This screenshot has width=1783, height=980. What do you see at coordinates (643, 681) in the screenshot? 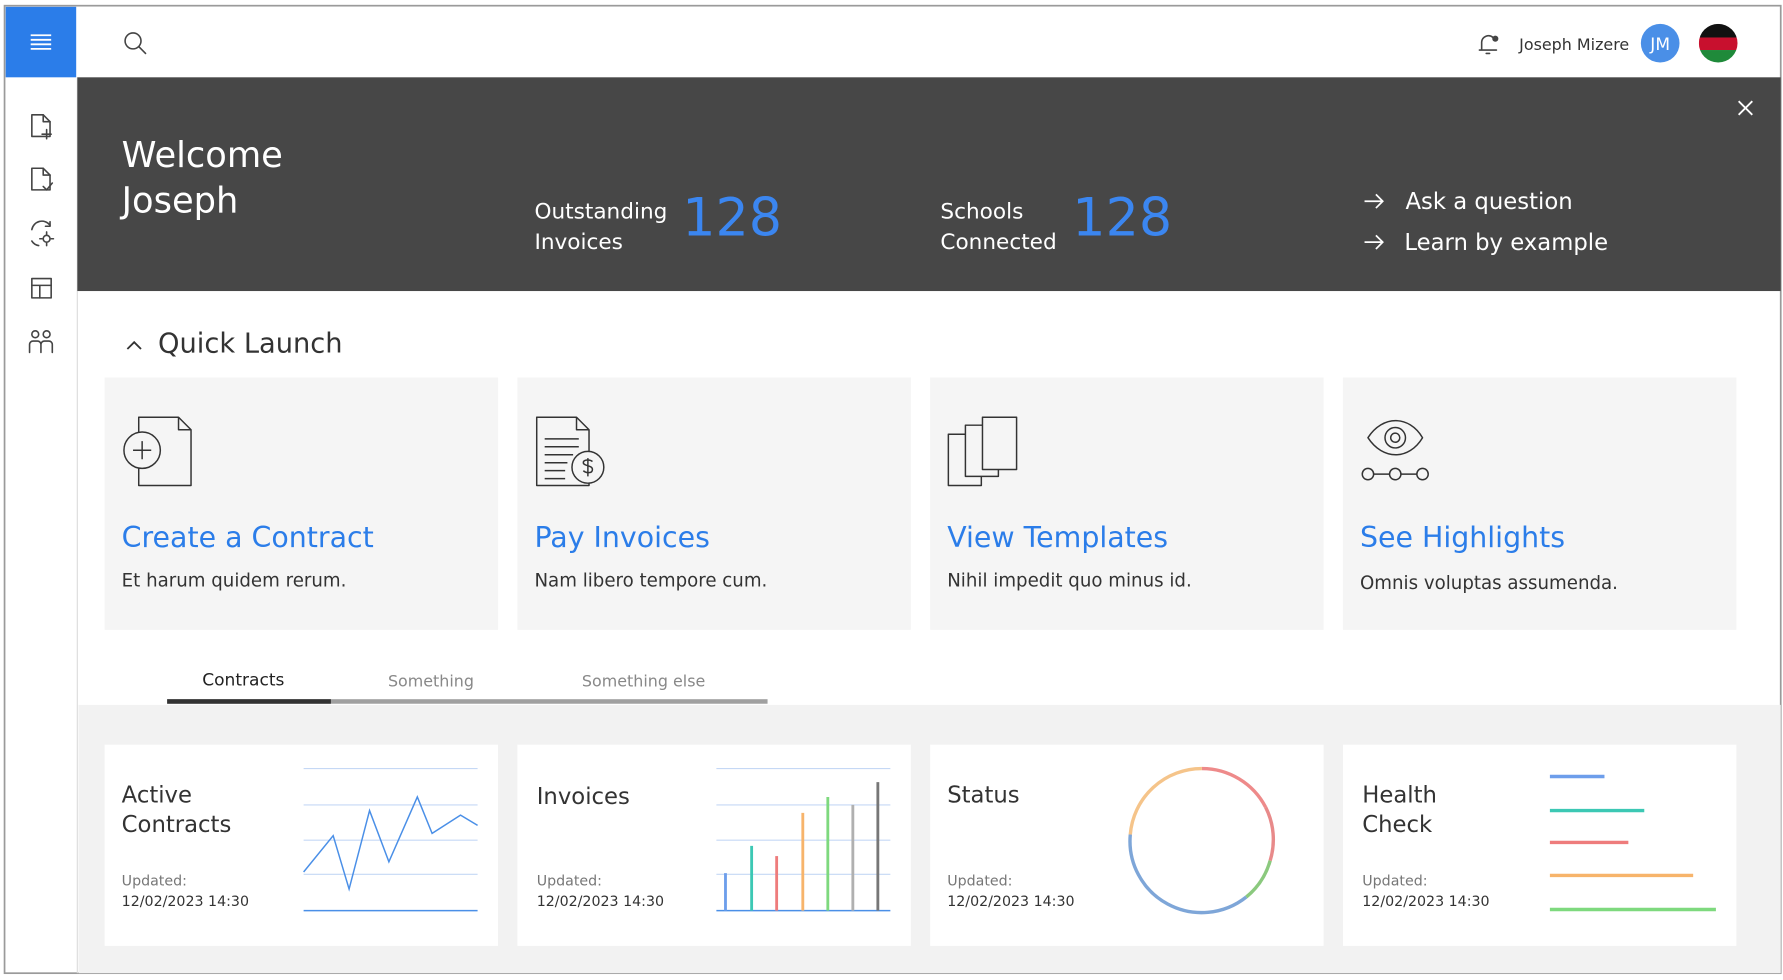
I see `tab: Something else` at bounding box center [643, 681].